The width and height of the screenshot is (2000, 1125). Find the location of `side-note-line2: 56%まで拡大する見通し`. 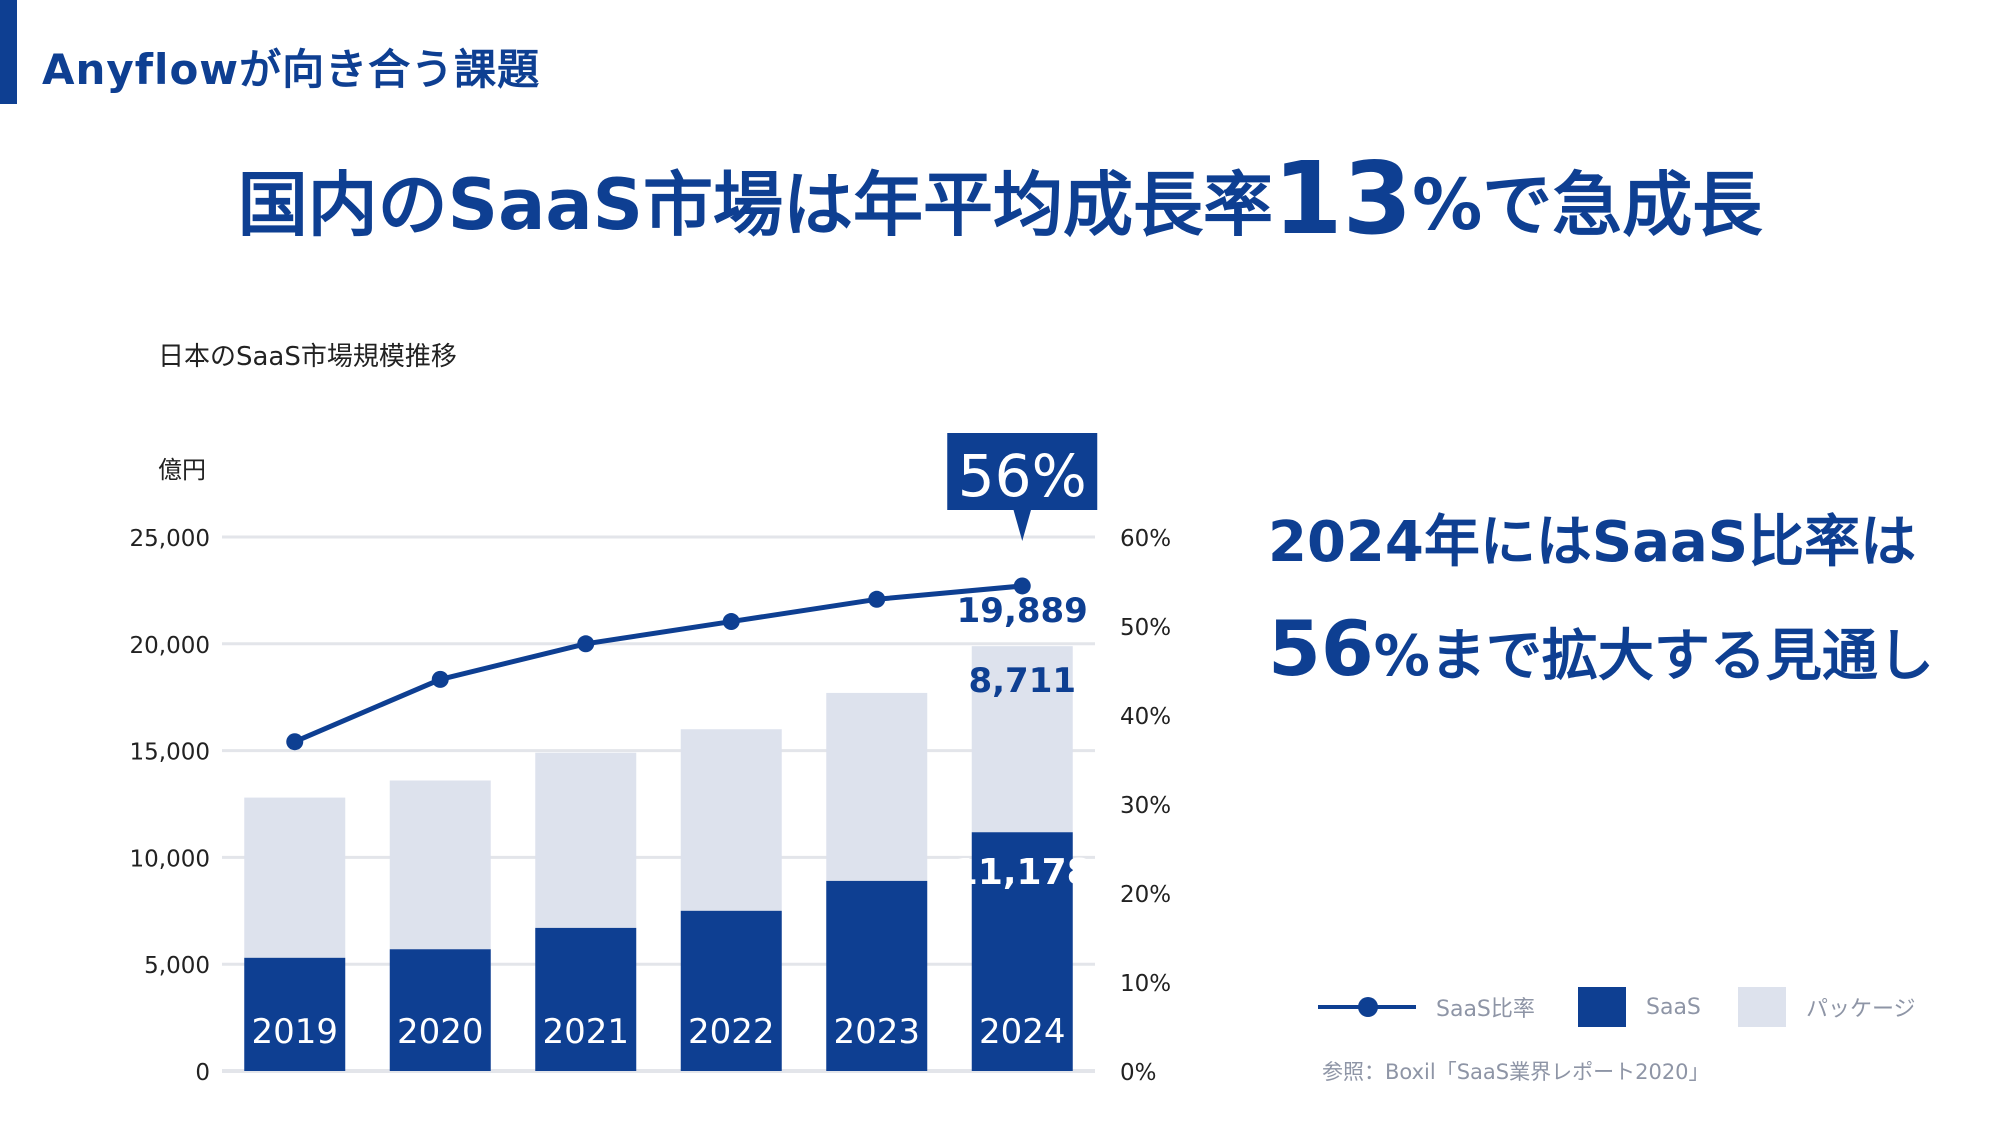

side-note-line2: 56%まで拡大する見通し is located at coordinates (1601, 653).